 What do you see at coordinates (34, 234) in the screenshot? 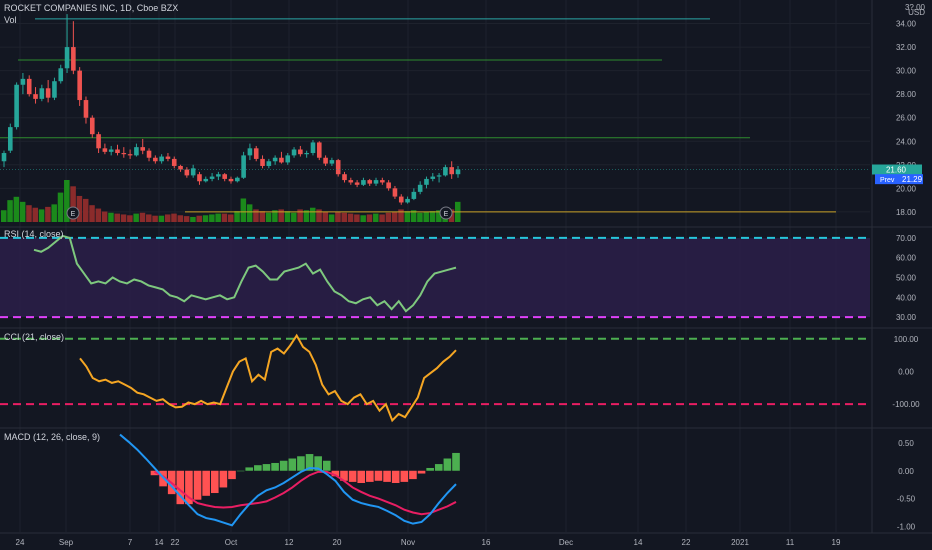
I see `rsi-title: RSI (14, close)` at bounding box center [34, 234].